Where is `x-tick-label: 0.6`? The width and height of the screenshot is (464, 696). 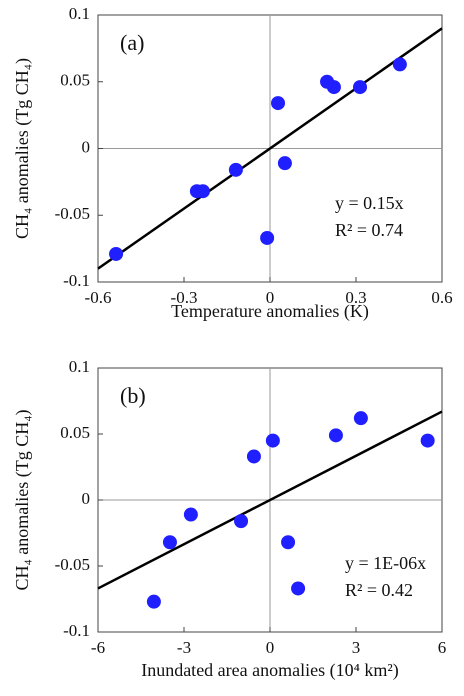 x-tick-label: 0.6 is located at coordinates (441, 297).